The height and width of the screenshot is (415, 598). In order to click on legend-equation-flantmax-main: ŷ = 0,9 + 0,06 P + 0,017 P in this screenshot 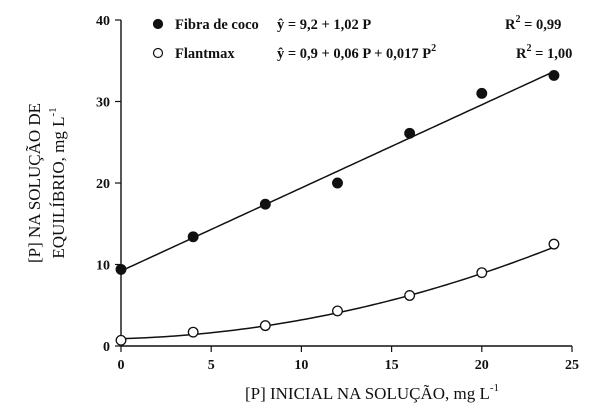, I will do `click(354, 54)`.